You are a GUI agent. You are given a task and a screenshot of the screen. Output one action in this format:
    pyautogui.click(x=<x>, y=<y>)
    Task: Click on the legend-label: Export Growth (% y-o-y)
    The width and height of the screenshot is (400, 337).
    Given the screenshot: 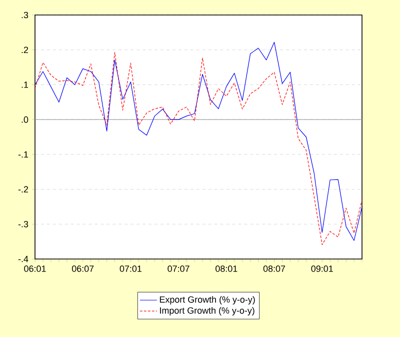 What is the action you would take?
    pyautogui.click(x=207, y=300)
    